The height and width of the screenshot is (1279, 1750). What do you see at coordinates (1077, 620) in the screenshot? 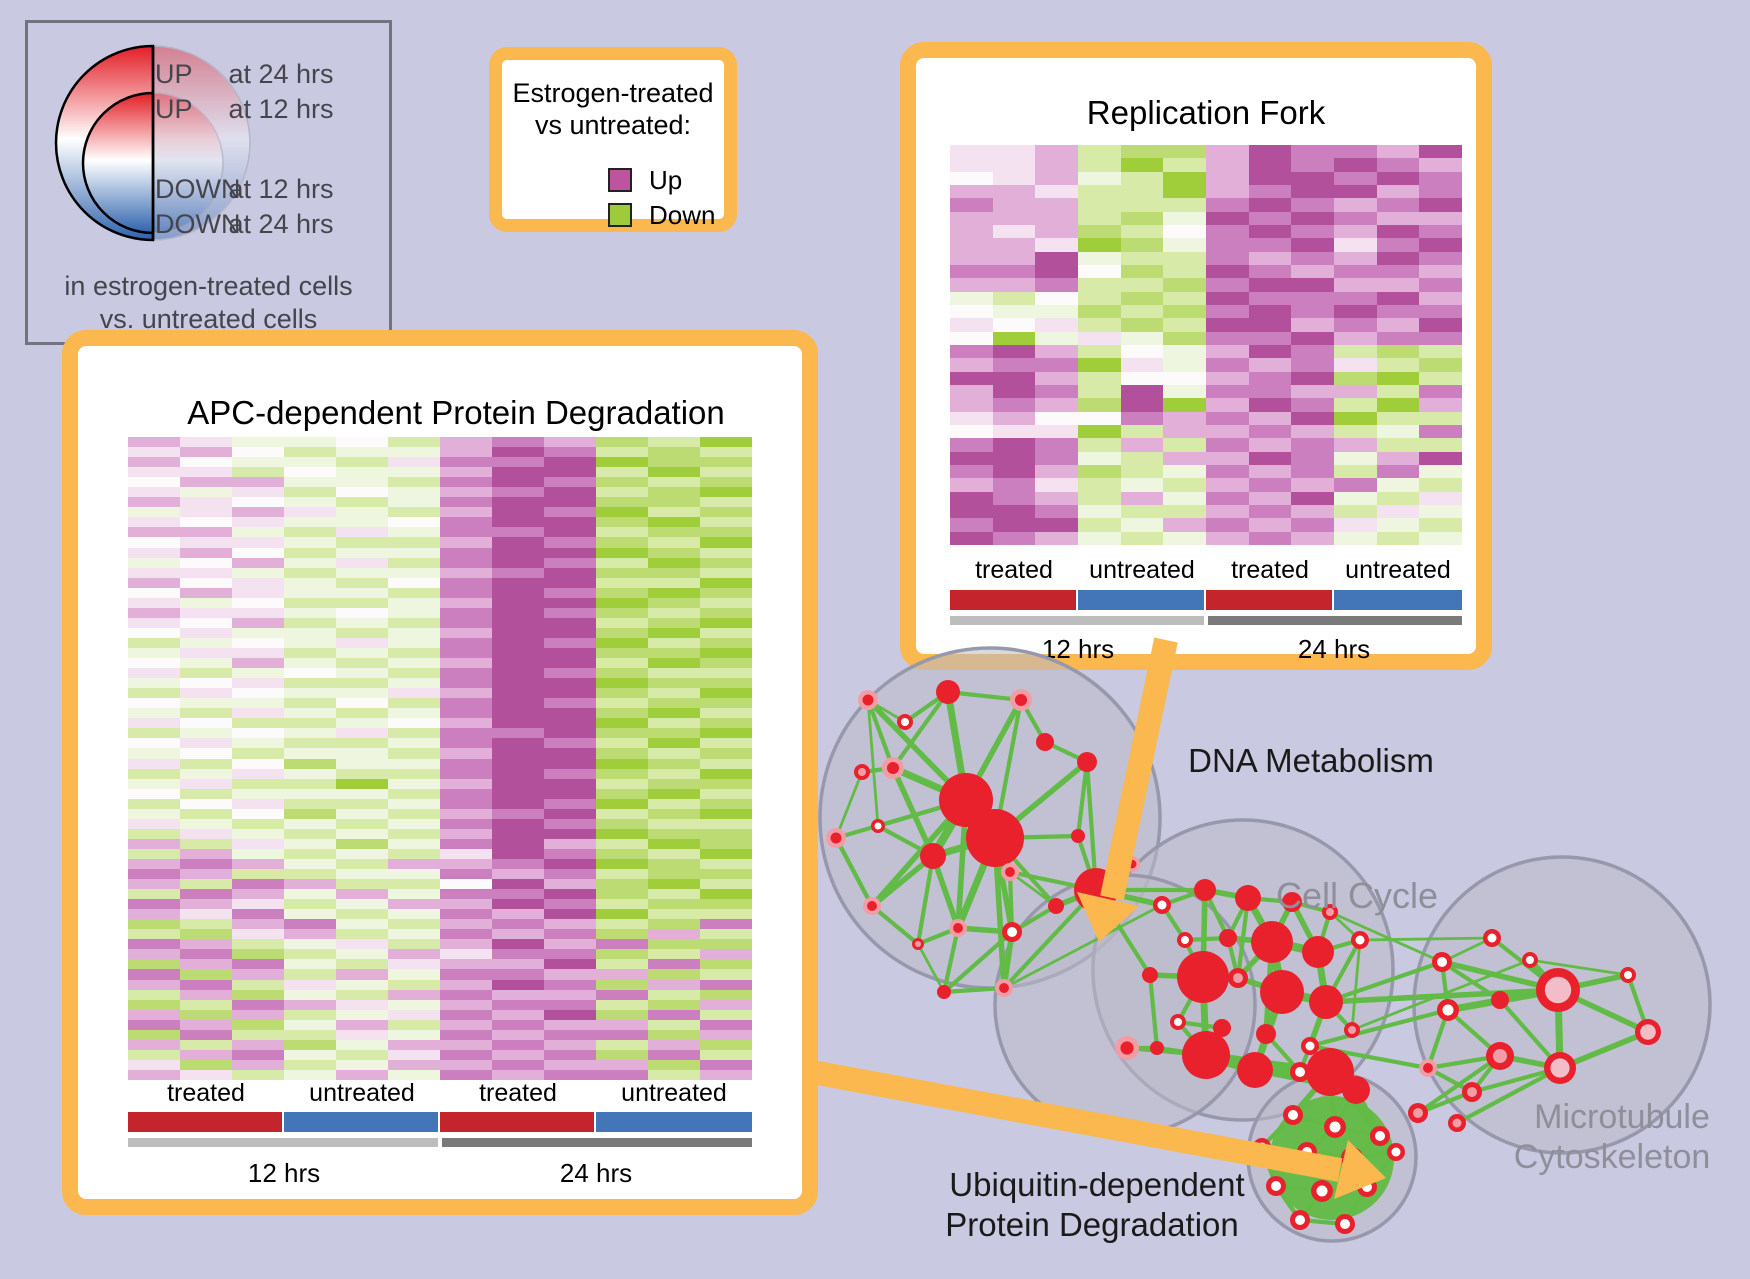
I see `rf-12hr-bar` at bounding box center [1077, 620].